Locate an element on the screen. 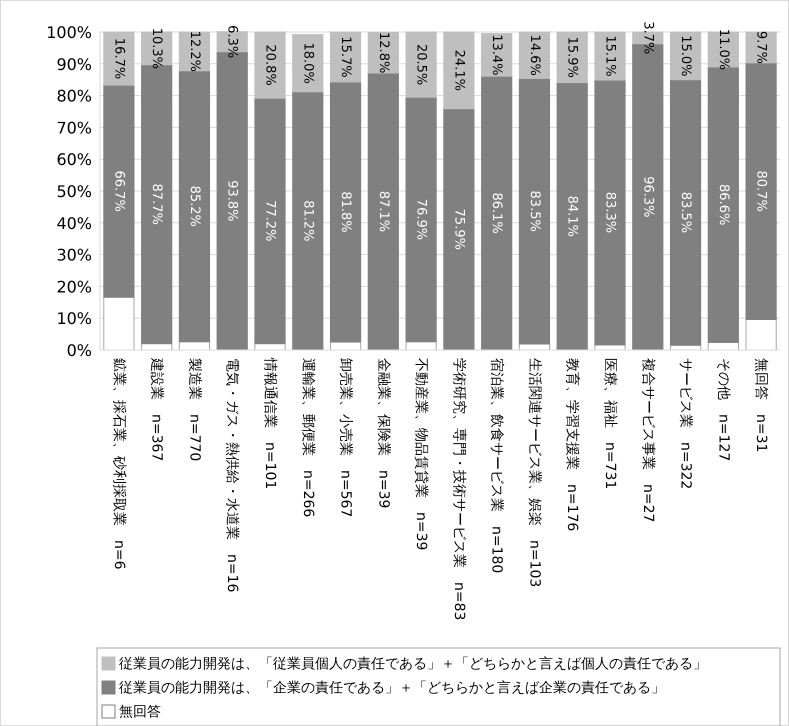 The image size is (789, 726). data-label: 80.7% is located at coordinates (761, 191).